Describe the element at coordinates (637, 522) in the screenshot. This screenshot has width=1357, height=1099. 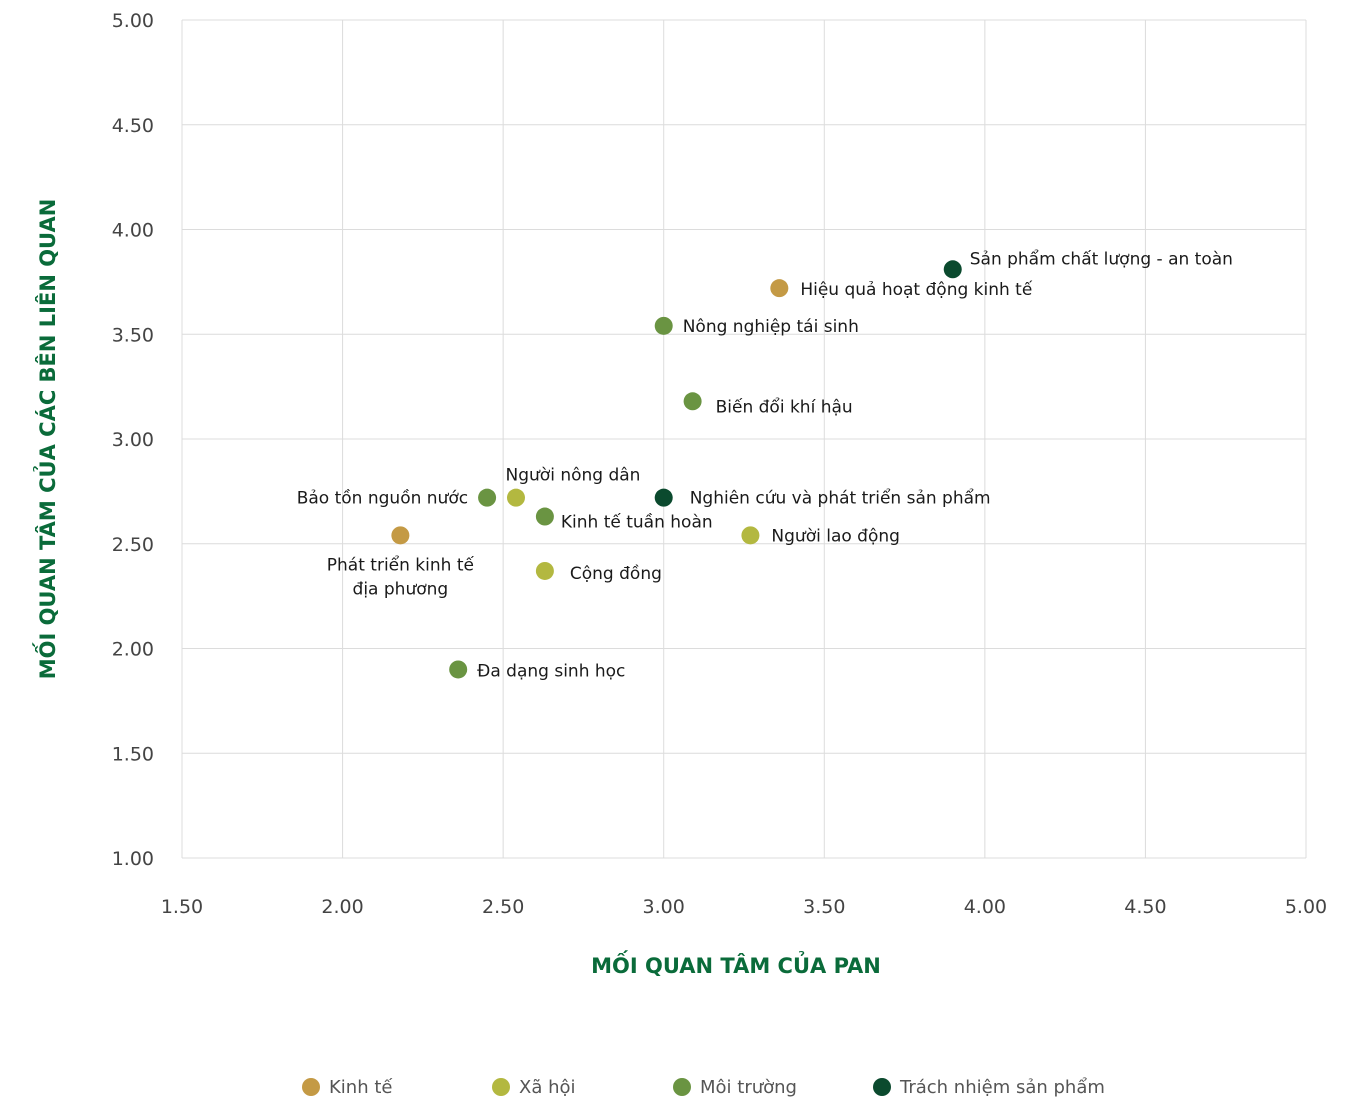
I see `point-label: Kinh tế tuần hoàn` at that location.